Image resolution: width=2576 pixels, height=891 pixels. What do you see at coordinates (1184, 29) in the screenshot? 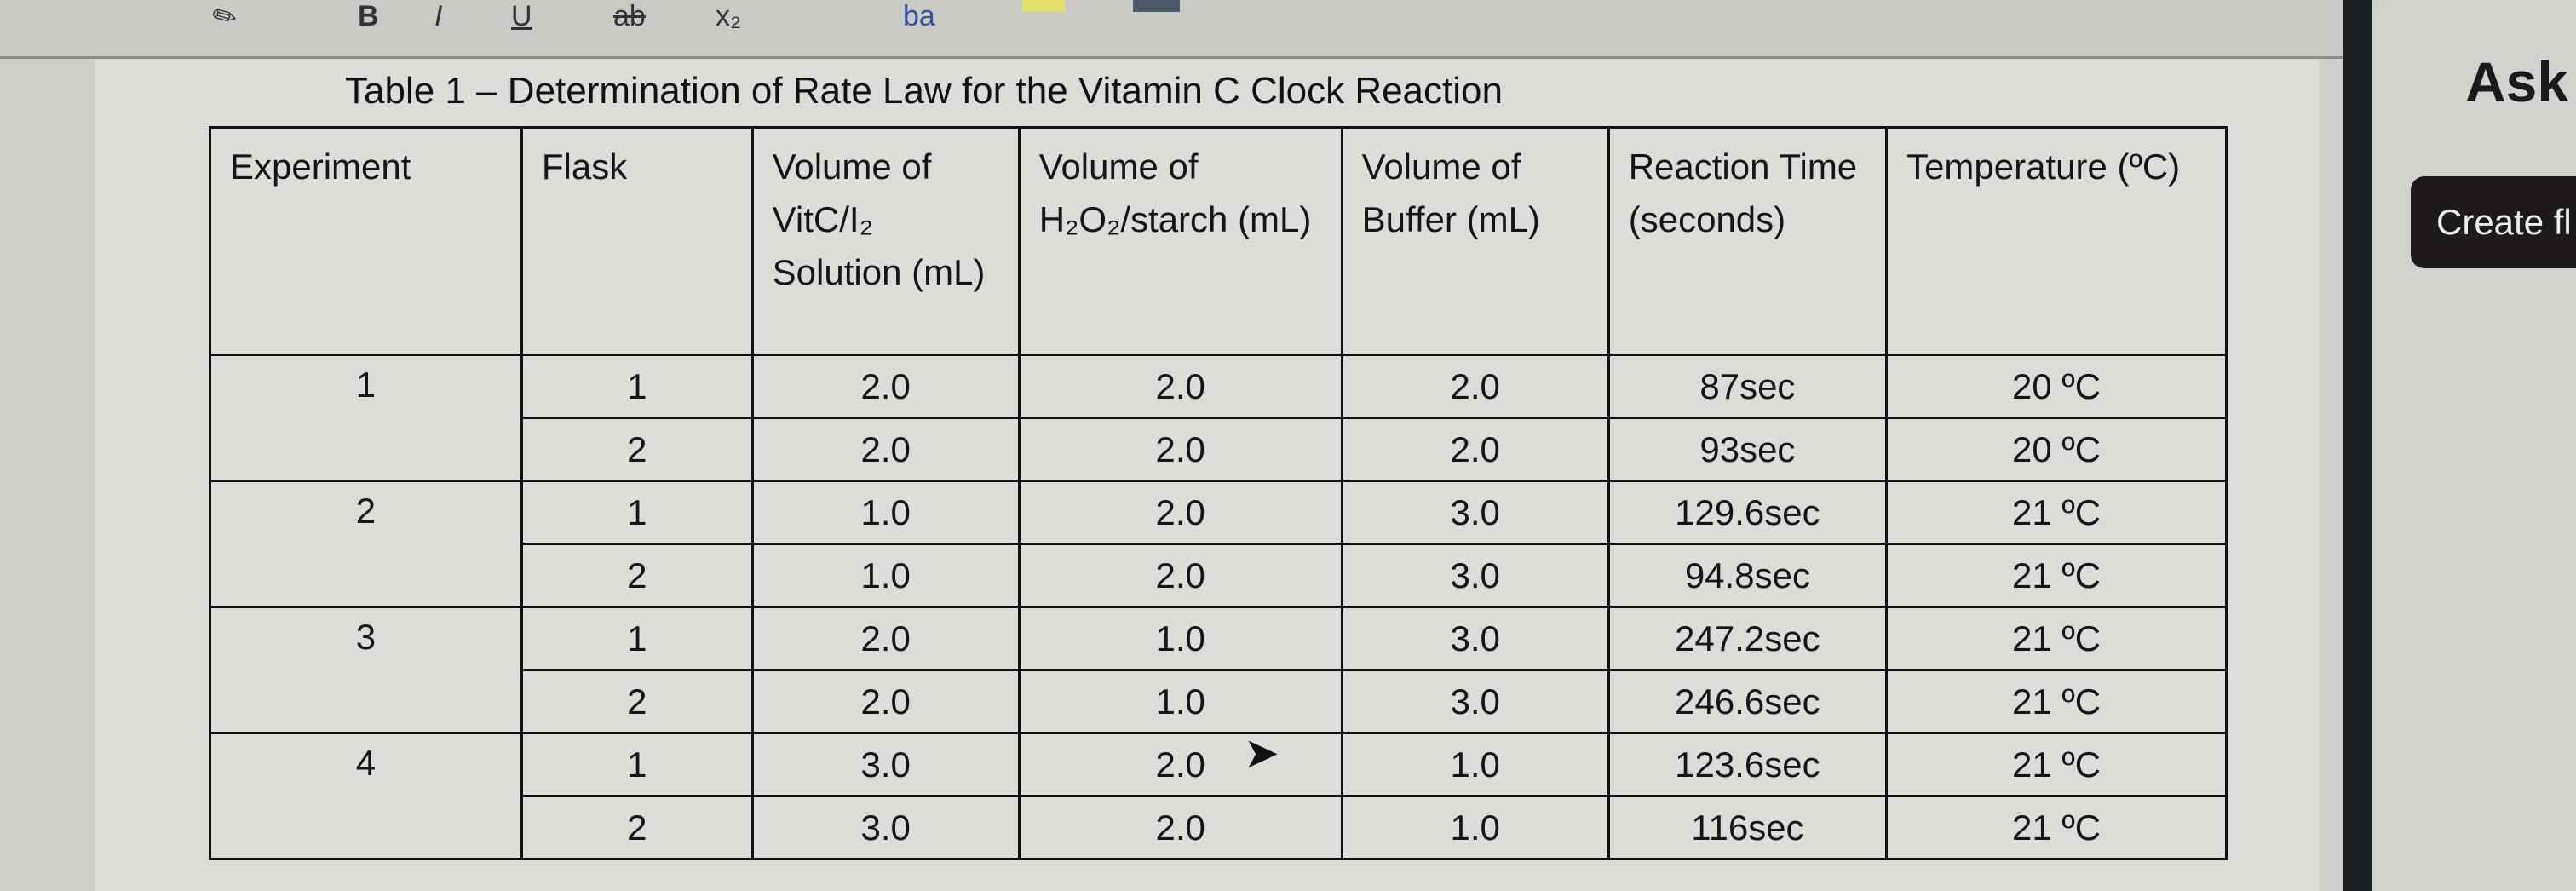
I see `formatting-toolbar: ✎ B I U ab x₂ ba` at bounding box center [1184, 29].